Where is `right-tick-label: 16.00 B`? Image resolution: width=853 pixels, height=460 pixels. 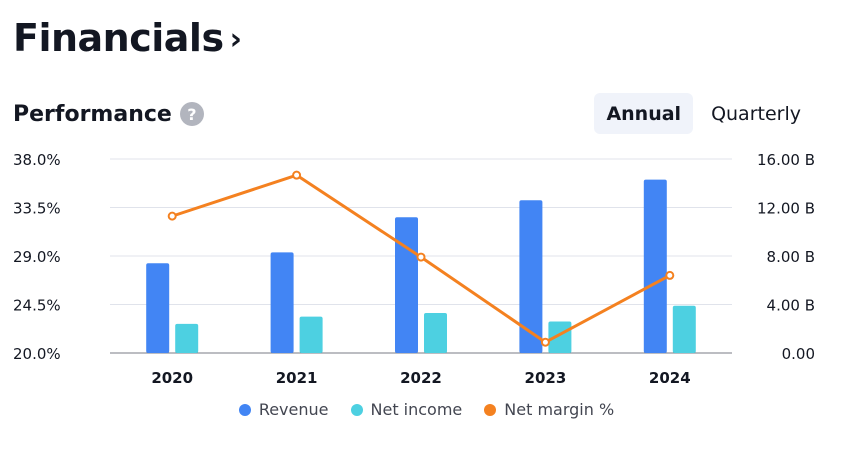
right-tick-label: 16.00 B is located at coordinates (786, 160).